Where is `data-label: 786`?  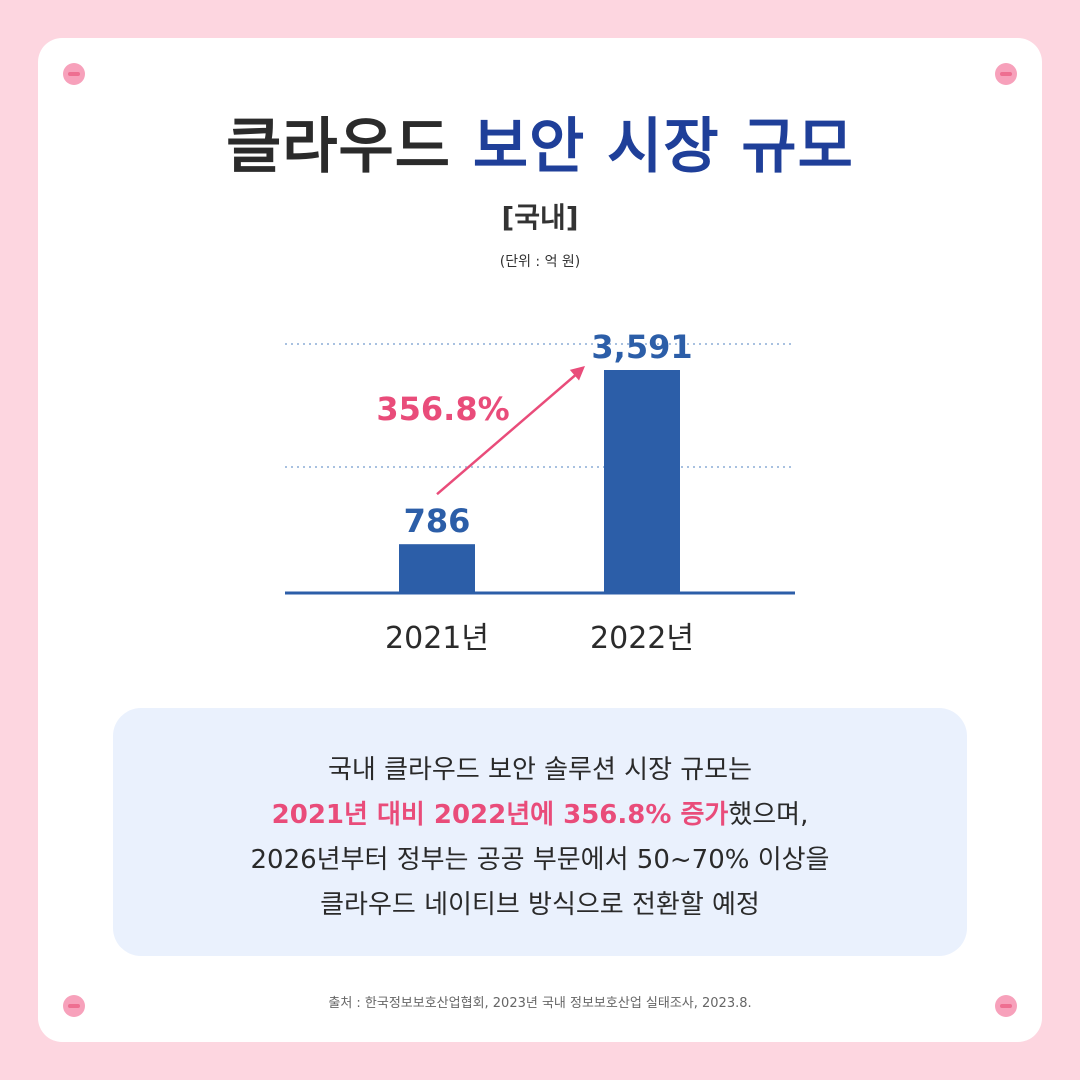 data-label: 786 is located at coordinates (437, 521).